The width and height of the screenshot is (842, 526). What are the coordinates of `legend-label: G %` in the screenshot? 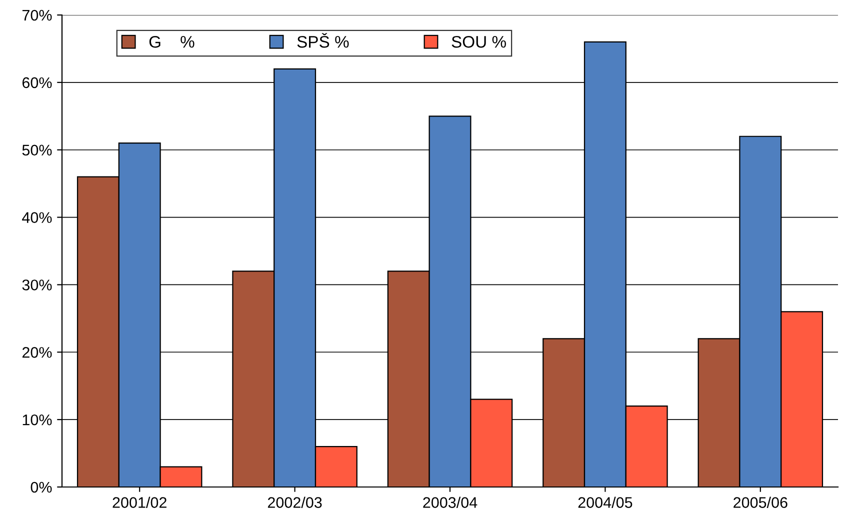 It's located at (171, 42).